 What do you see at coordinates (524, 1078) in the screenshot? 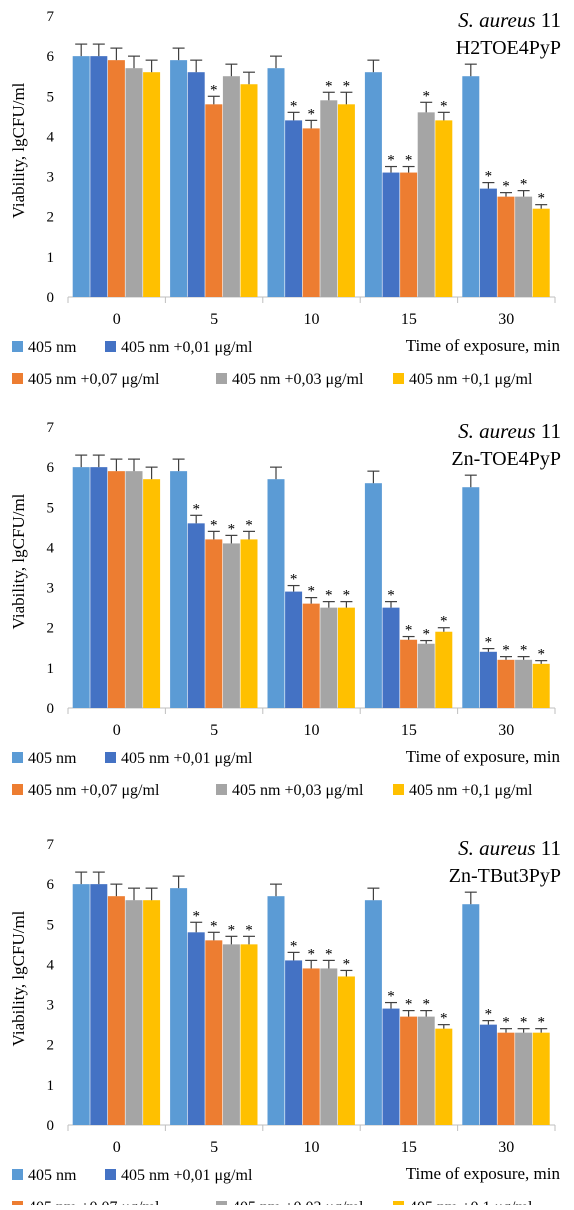
I see `bar-s4-c5` at bounding box center [524, 1078].